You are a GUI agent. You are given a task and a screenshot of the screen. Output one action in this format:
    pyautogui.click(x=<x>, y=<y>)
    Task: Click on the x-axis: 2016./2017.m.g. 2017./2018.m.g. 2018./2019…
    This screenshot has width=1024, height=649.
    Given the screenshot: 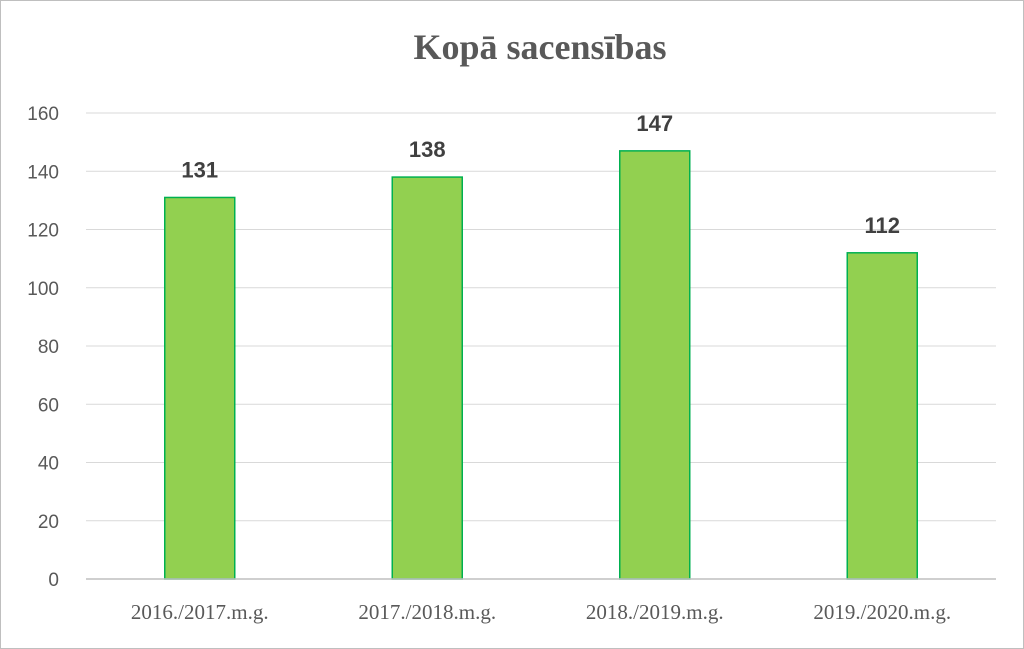 What is the action you would take?
    pyautogui.click(x=541, y=601)
    